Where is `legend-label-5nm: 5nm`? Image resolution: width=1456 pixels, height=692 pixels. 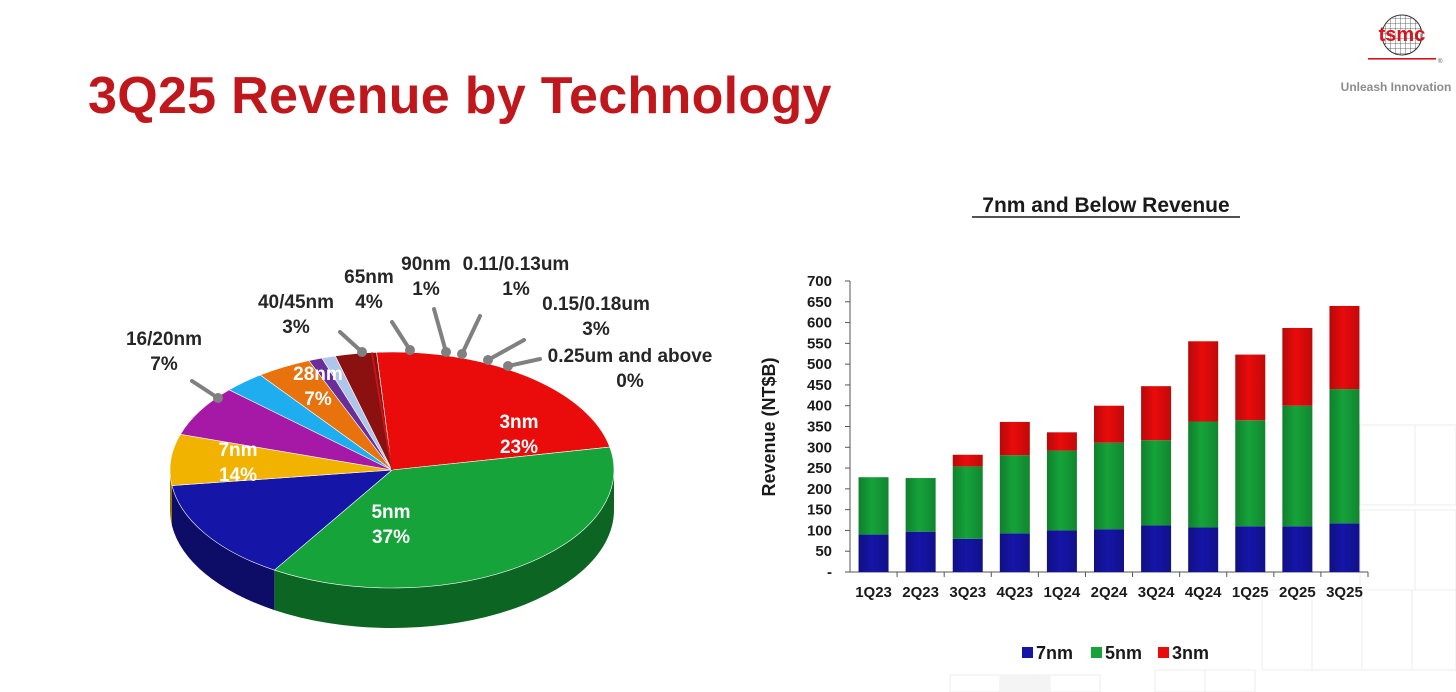
legend-label-5nm: 5nm is located at coordinates (1123, 653).